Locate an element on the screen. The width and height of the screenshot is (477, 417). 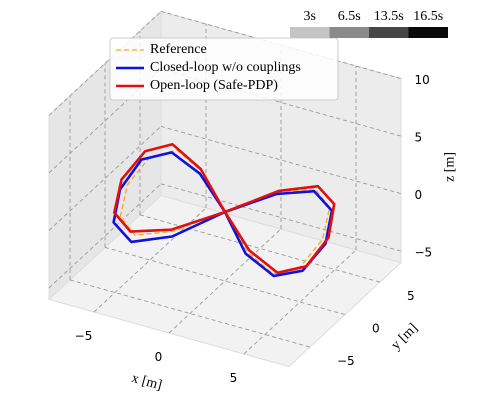
trajectory is located at coordinates (224, 209).